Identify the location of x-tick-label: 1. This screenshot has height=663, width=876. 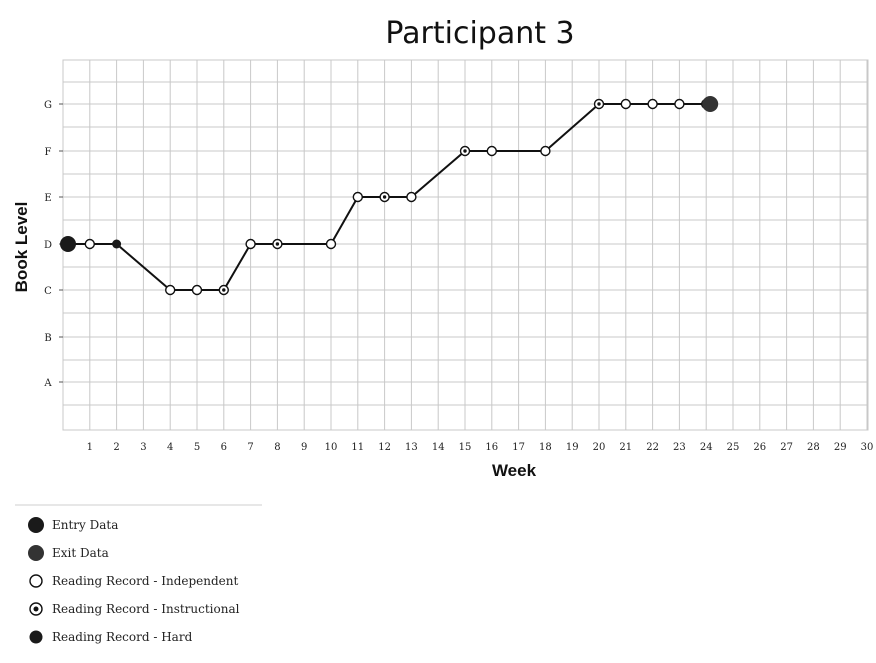
(90, 447).